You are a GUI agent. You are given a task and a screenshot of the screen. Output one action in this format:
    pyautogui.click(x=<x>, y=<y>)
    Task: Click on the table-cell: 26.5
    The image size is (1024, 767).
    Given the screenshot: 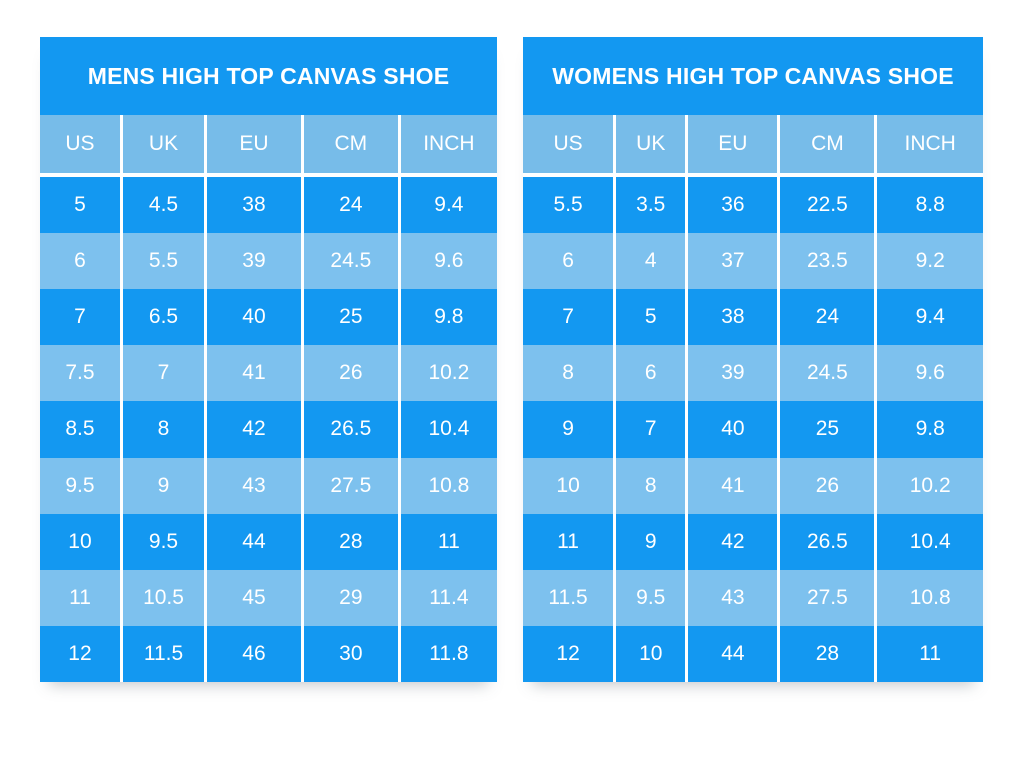 What is the action you would take?
    pyautogui.click(x=825, y=541)
    